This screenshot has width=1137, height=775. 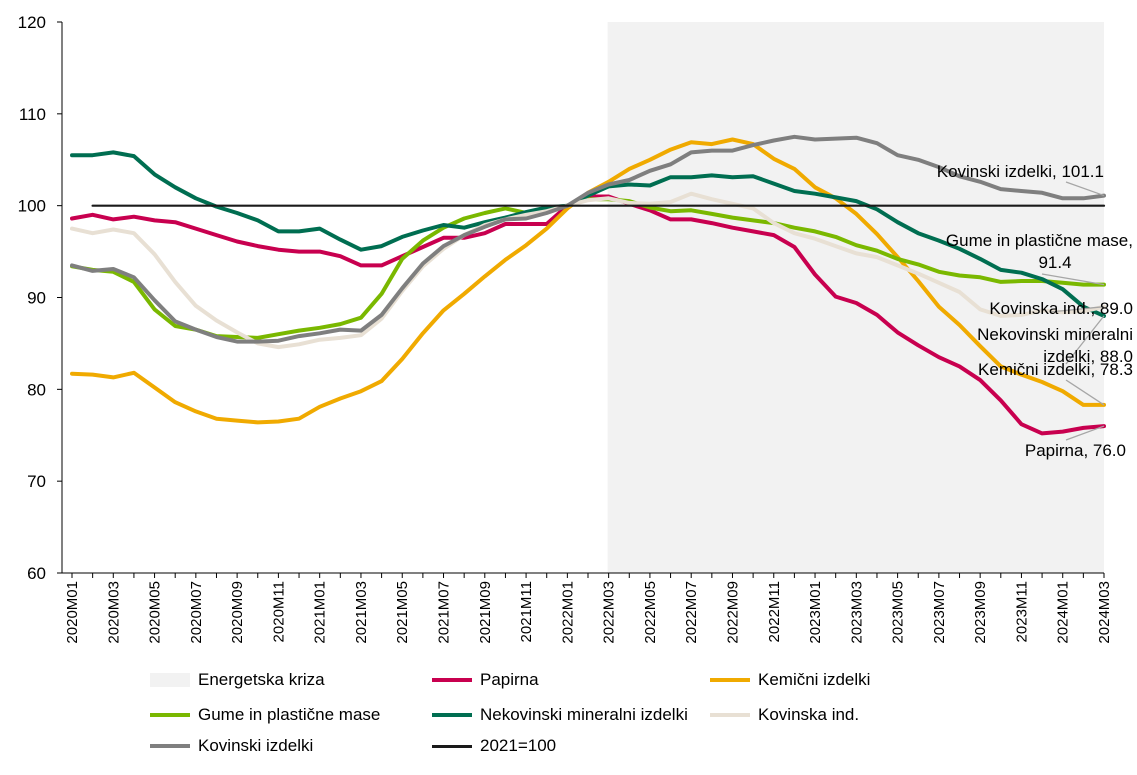 What do you see at coordinates (584, 714) in the screenshot?
I see `legend-label: Nekovinski mineralni izdelki` at bounding box center [584, 714].